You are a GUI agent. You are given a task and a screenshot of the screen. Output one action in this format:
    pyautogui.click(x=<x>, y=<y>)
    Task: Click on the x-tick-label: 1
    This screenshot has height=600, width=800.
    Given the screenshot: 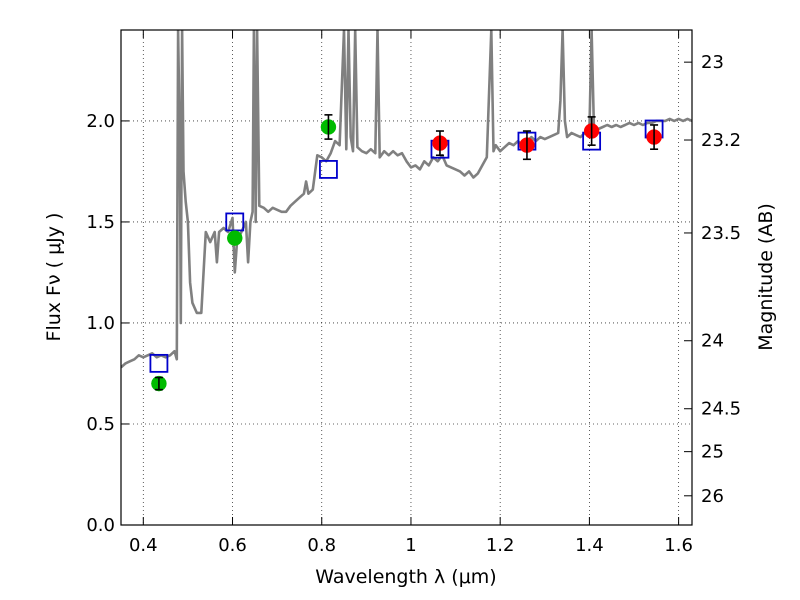 What is the action you would take?
    pyautogui.click(x=410, y=545)
    